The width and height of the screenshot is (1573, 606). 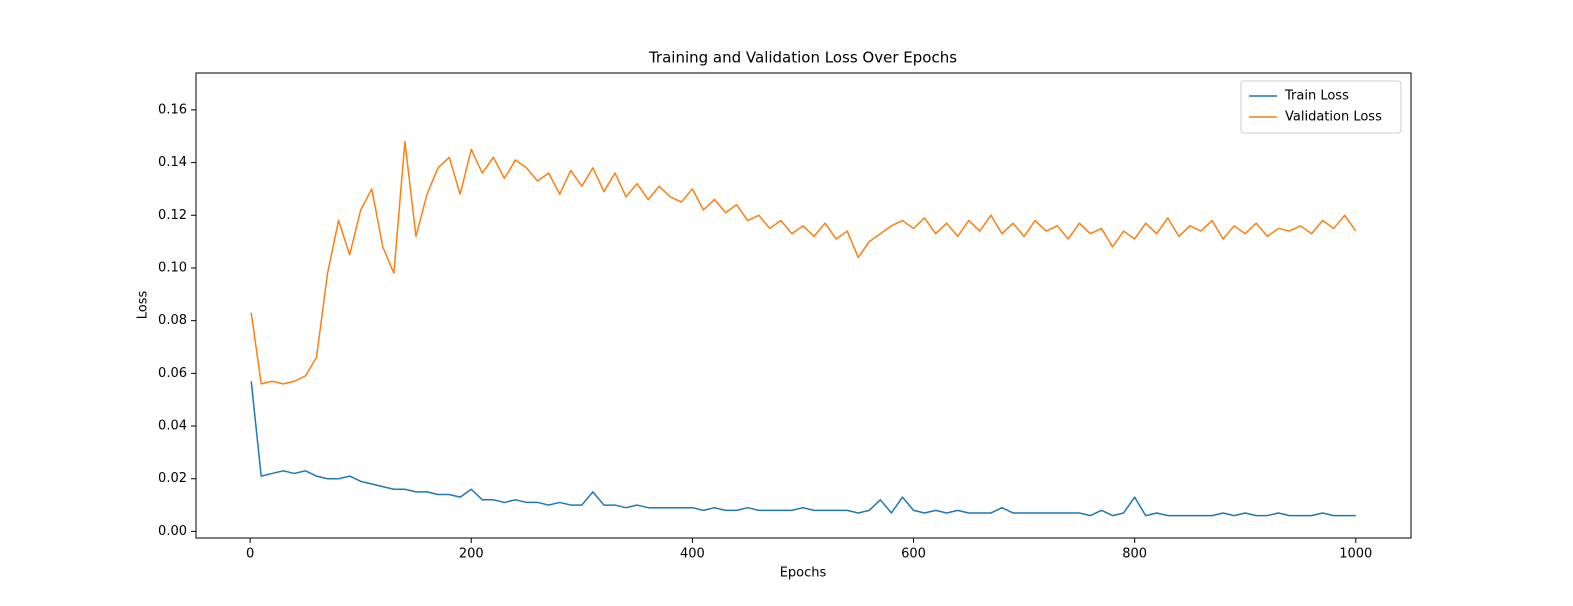 What do you see at coordinates (143, 305) in the screenshot?
I see `y-axis-label: Loss` at bounding box center [143, 305].